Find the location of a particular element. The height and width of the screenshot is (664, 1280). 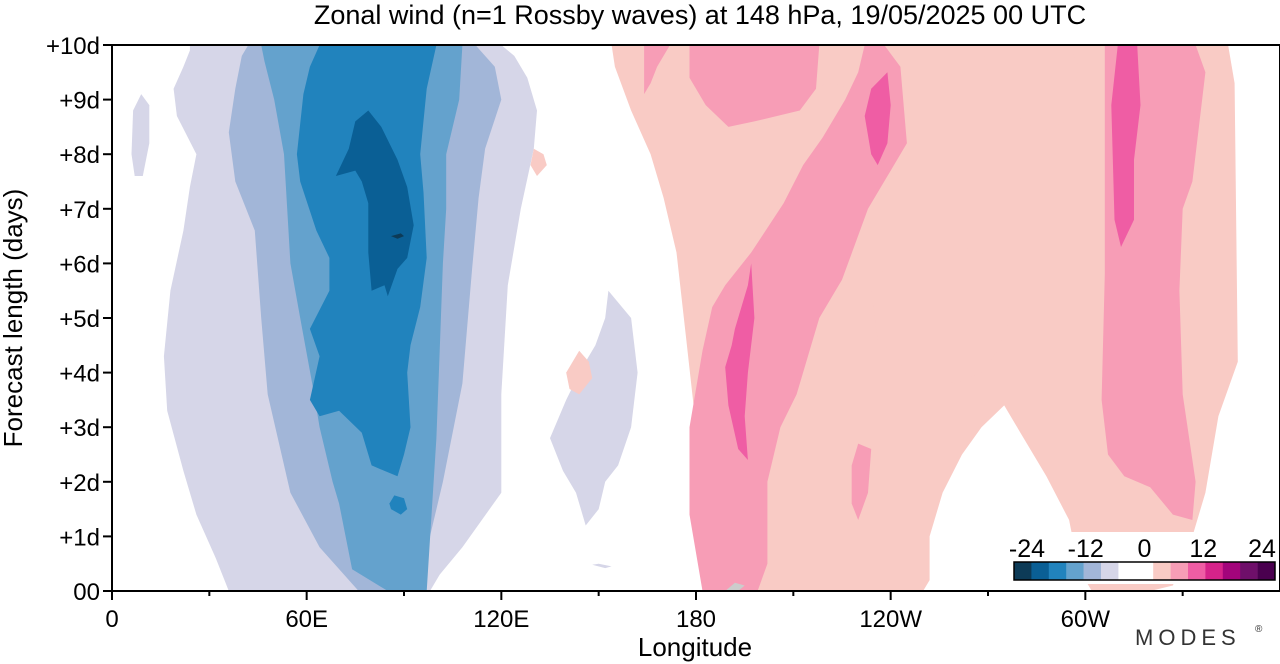

x-tick-label: 120W is located at coordinates (890, 619).